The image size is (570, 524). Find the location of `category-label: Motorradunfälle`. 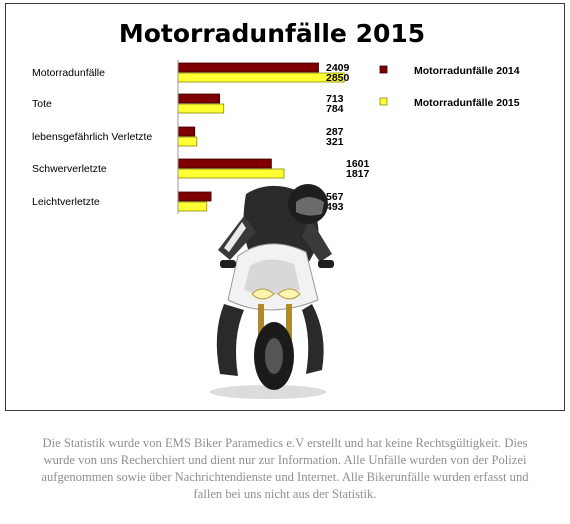

category-label: Motorradunfälle is located at coordinates (68, 73).